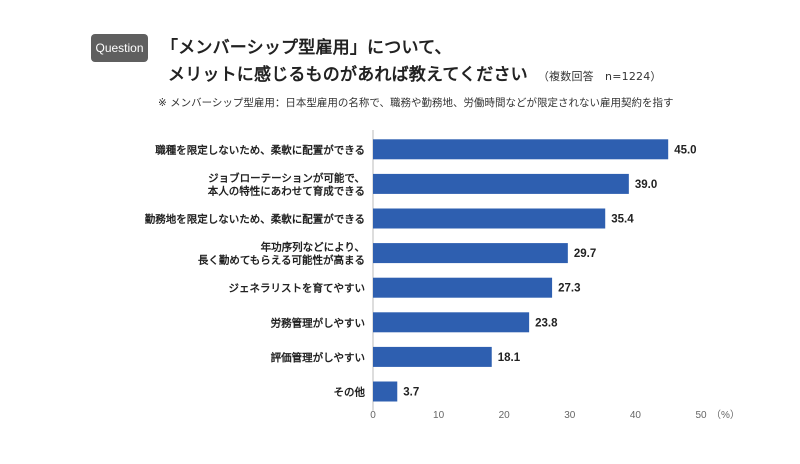  Describe the element at coordinates (570, 415) in the screenshot. I see `x-tick-label-3: 30` at that location.